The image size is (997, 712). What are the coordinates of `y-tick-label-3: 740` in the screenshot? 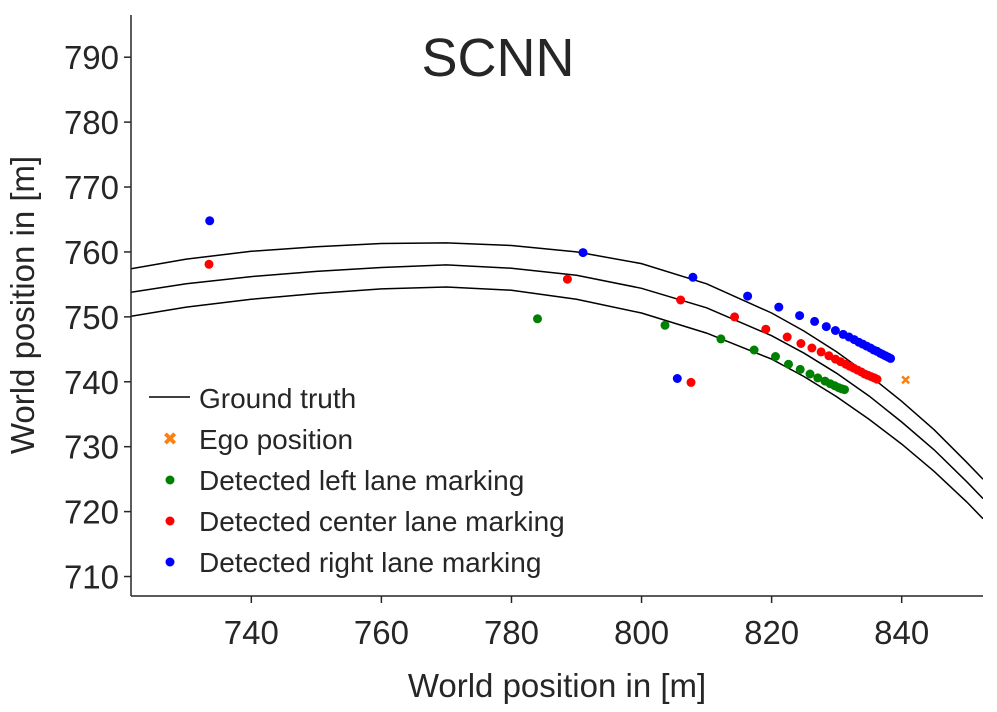 It's located at (91, 382).